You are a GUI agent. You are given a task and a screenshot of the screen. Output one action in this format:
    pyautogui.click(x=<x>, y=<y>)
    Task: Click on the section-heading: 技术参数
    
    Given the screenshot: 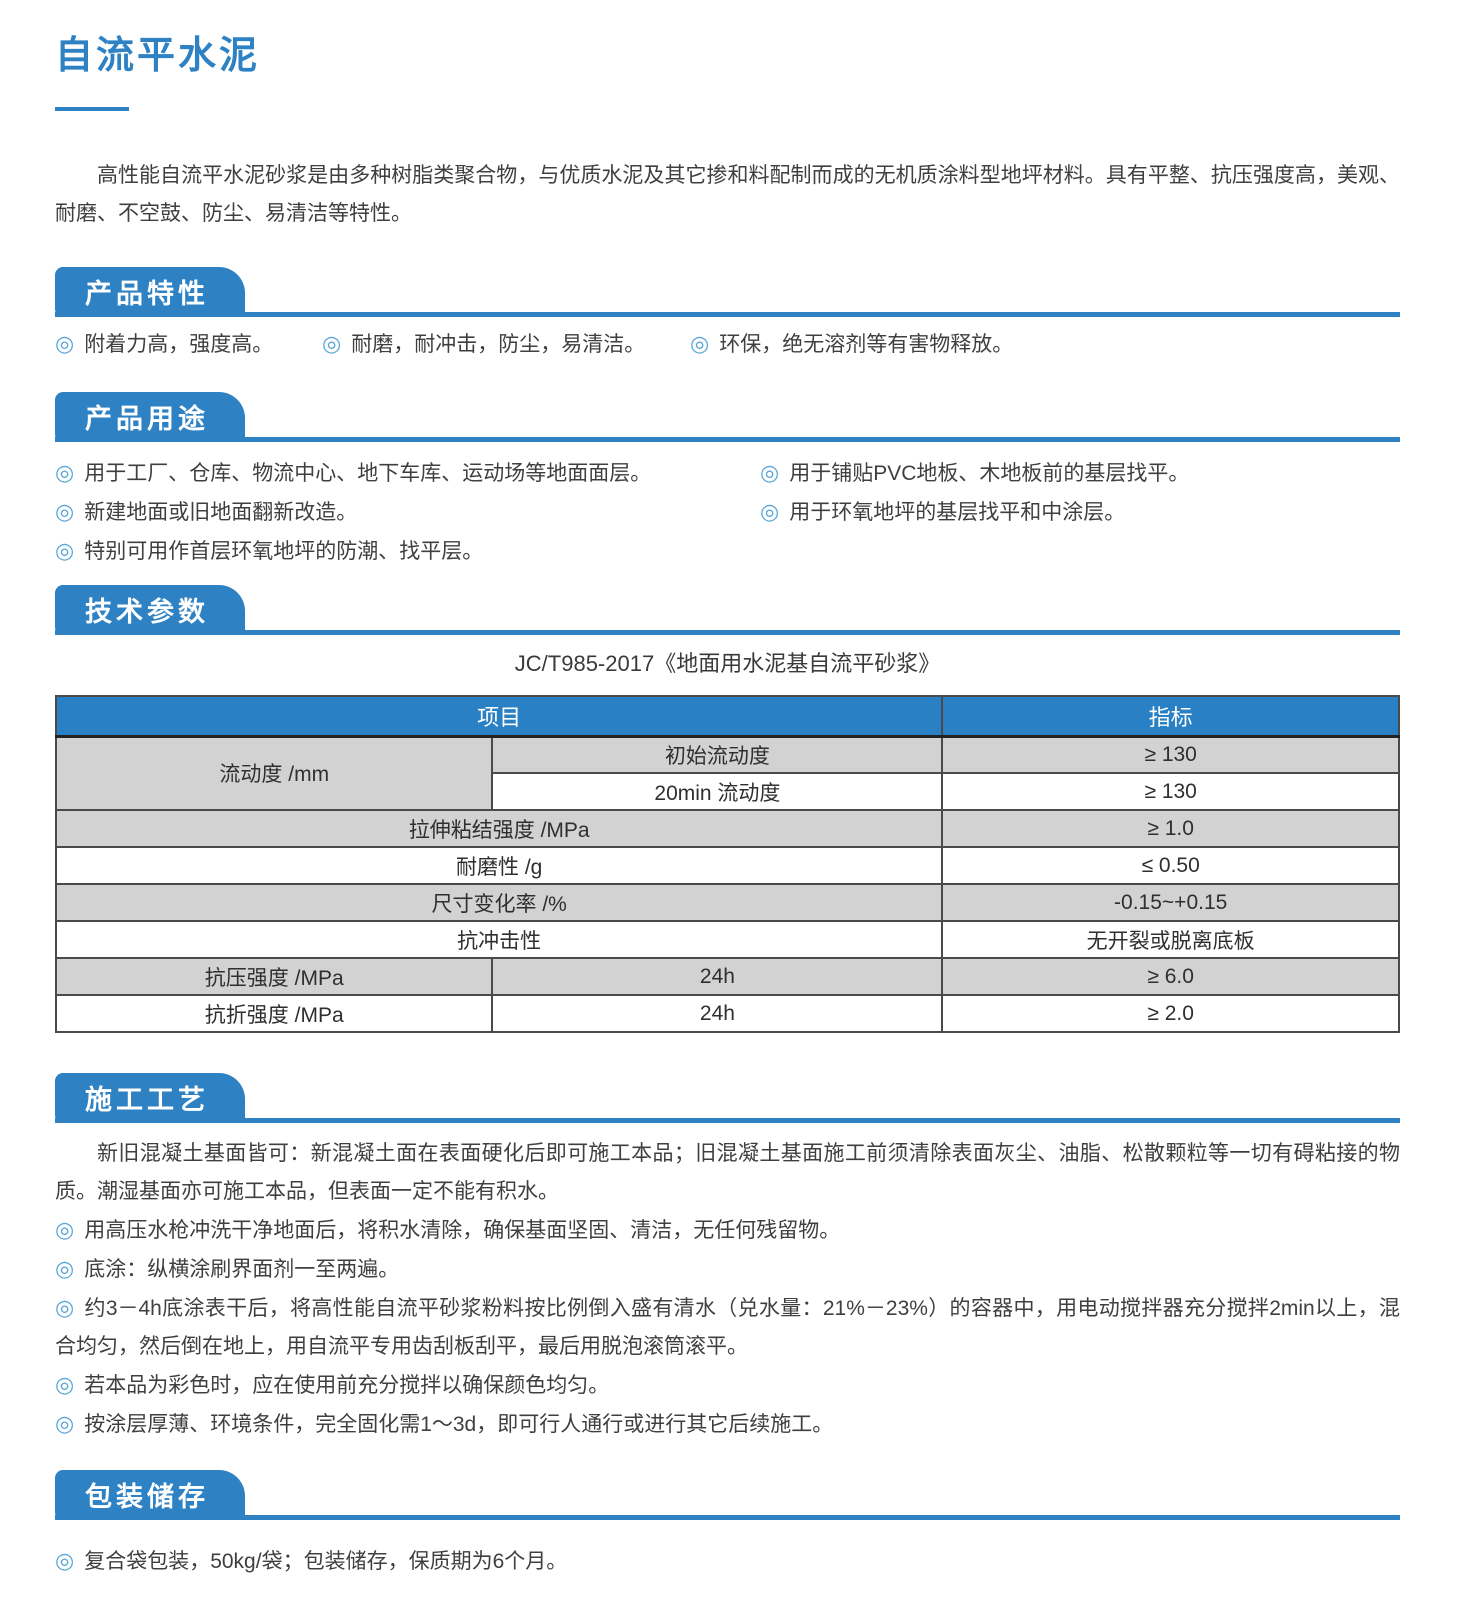 What is the action you would take?
    pyautogui.click(x=147, y=611)
    